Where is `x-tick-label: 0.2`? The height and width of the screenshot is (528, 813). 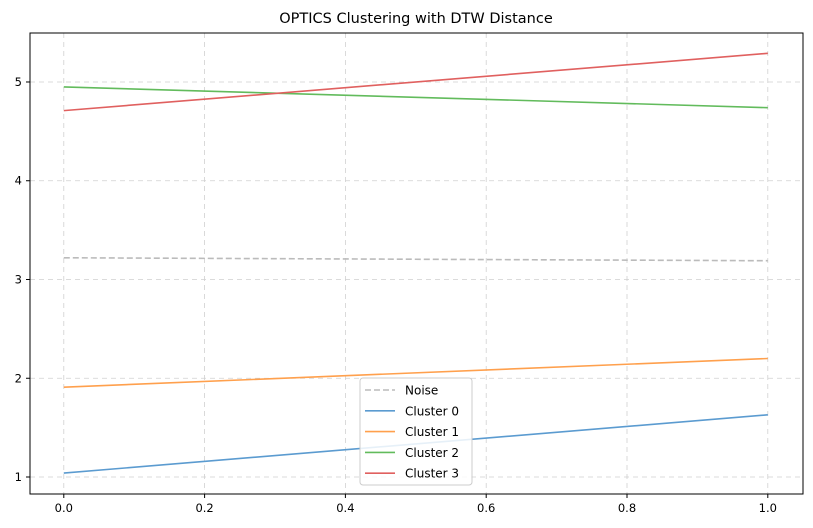
x-tick-label: 0.2 is located at coordinates (204, 508).